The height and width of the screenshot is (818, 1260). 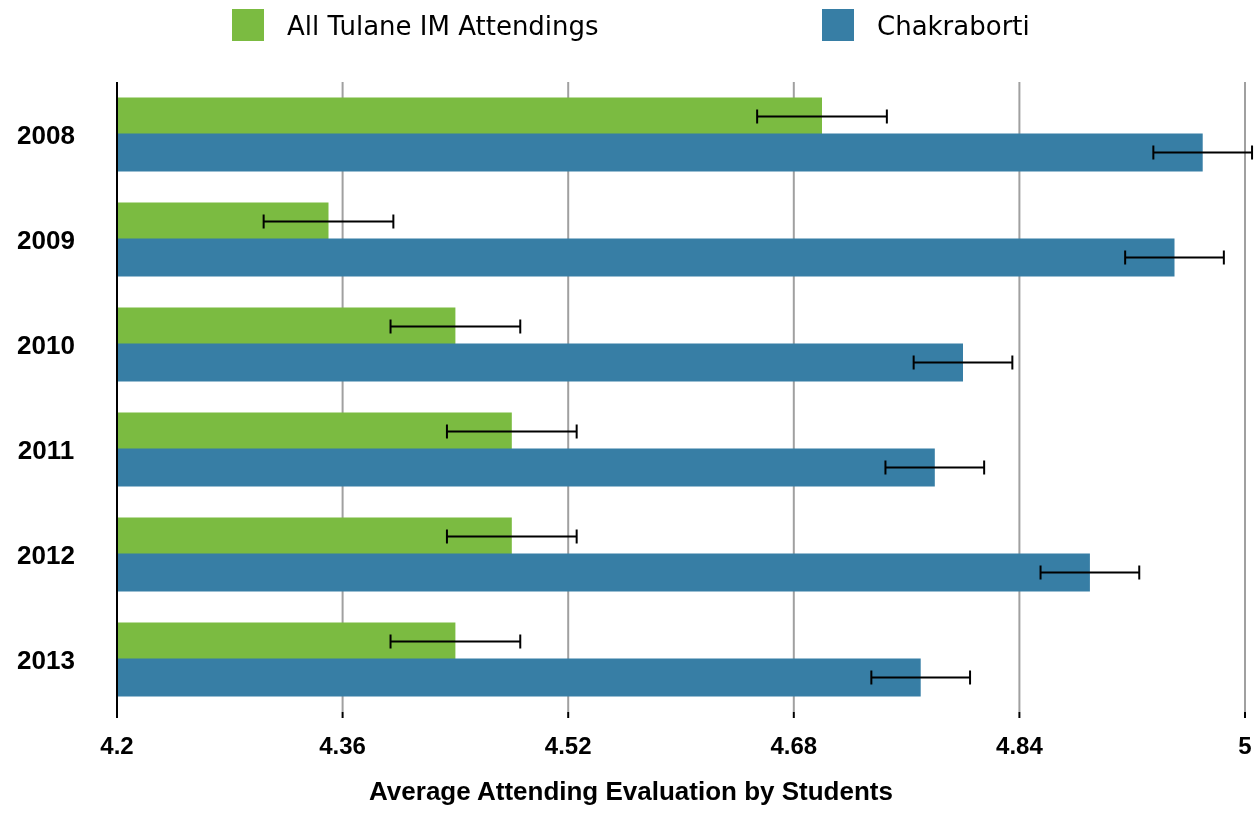 What do you see at coordinates (342, 745) in the screenshot?
I see `x-tick-label: 4.36` at bounding box center [342, 745].